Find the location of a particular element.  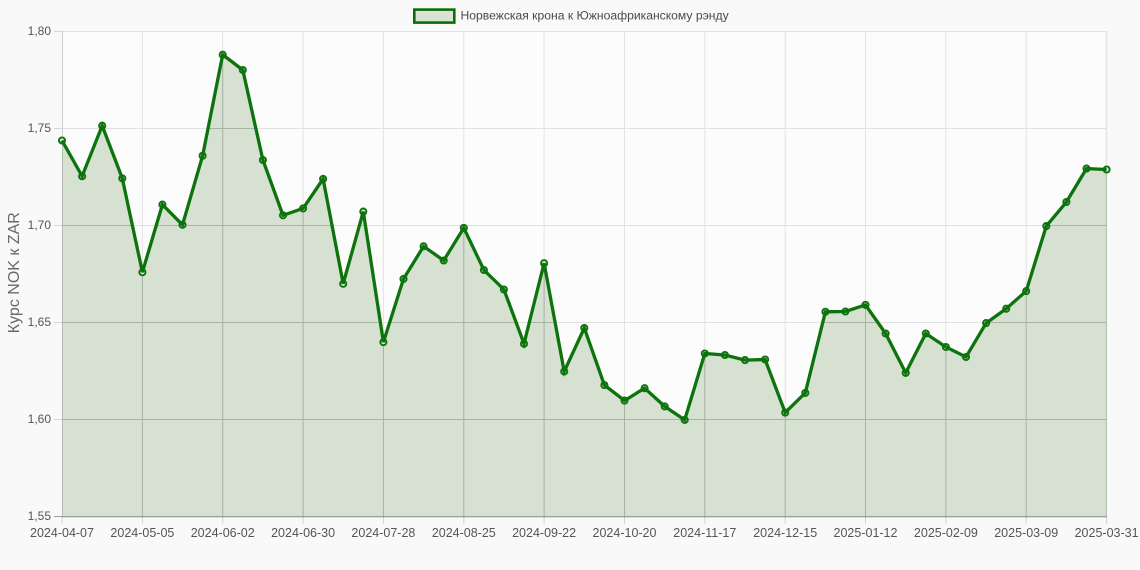

svg-text: 2025-03-31 is located at coordinates (1107, 533).